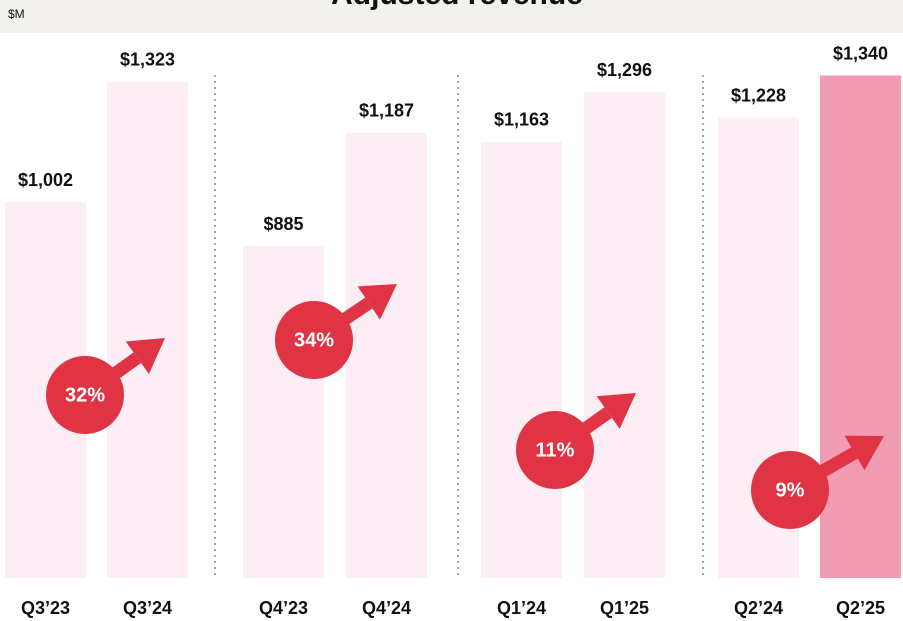 The height and width of the screenshot is (621, 903). What do you see at coordinates (457, 5) in the screenshot?
I see `chart-title: Adjusted revenue` at bounding box center [457, 5].